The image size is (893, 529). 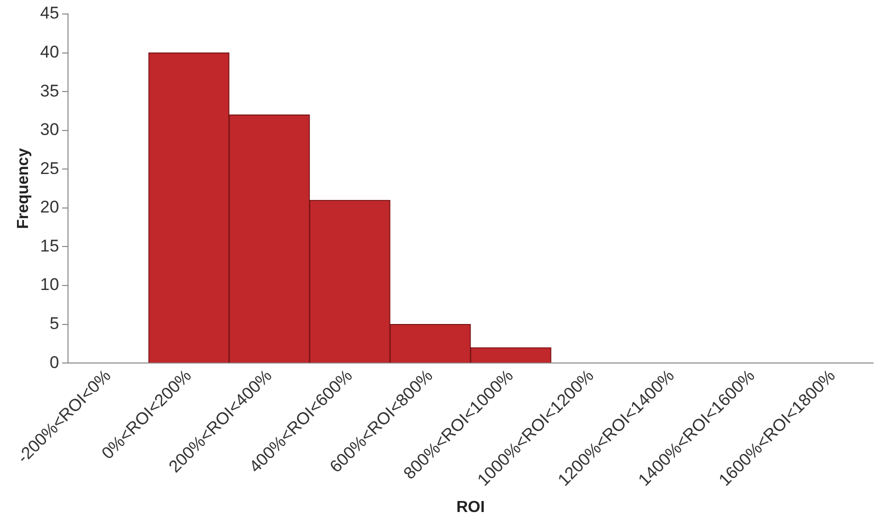 I want to click on x-axis-title: ROI, so click(x=470, y=507).